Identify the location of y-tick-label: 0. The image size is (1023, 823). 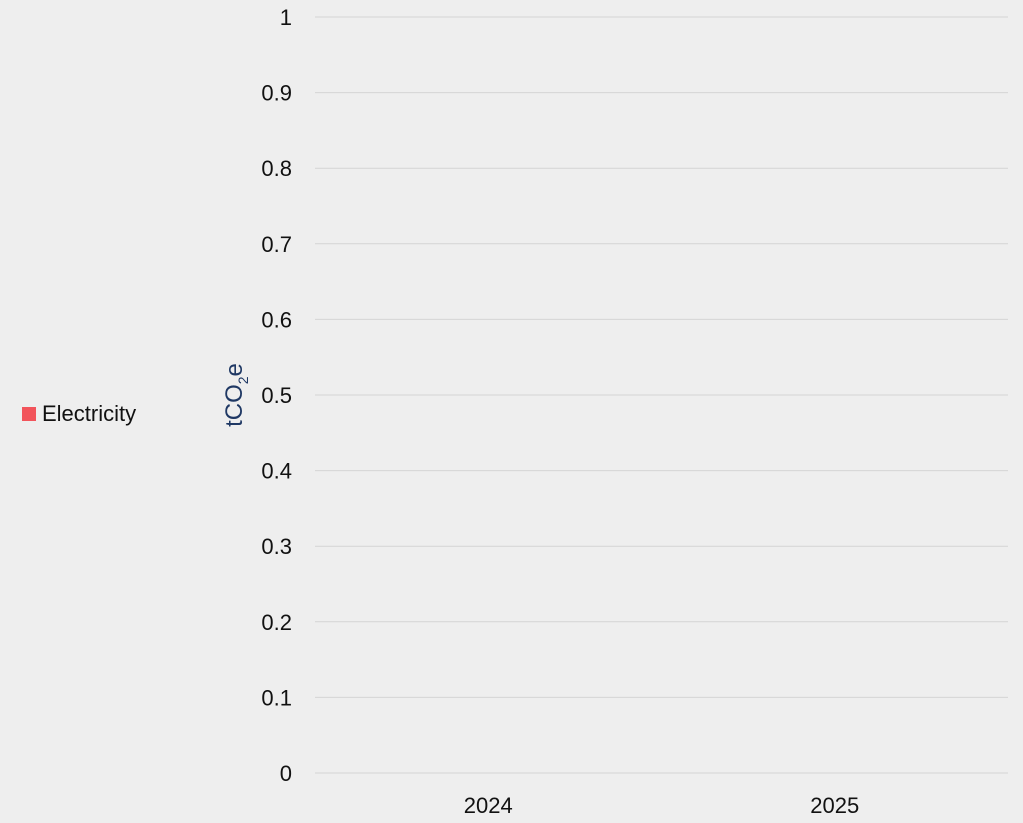
(286, 773).